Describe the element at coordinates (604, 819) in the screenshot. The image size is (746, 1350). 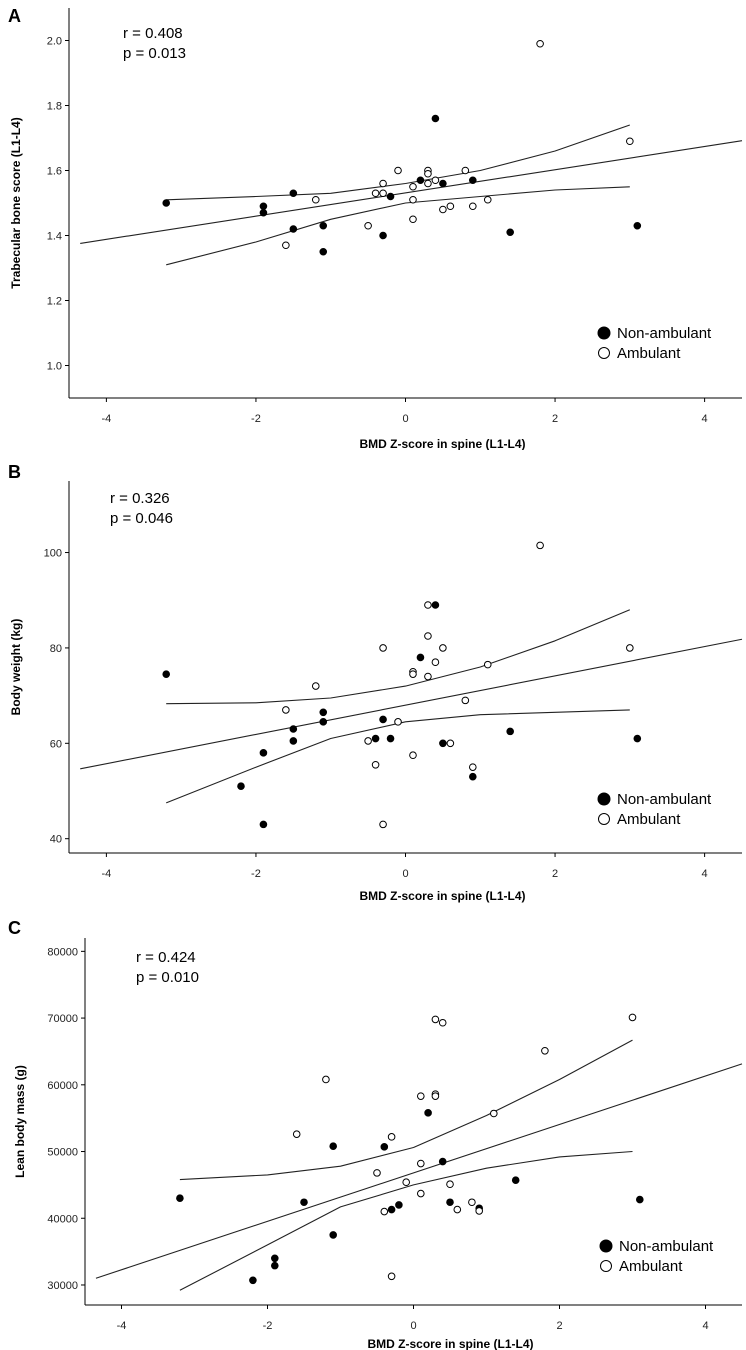
I see `legend-marker-open` at that location.